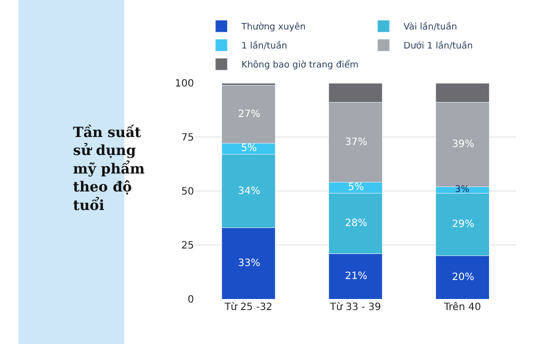  Describe the element at coordinates (356, 142) in the screenshot. I see `data-label: 37%` at that location.